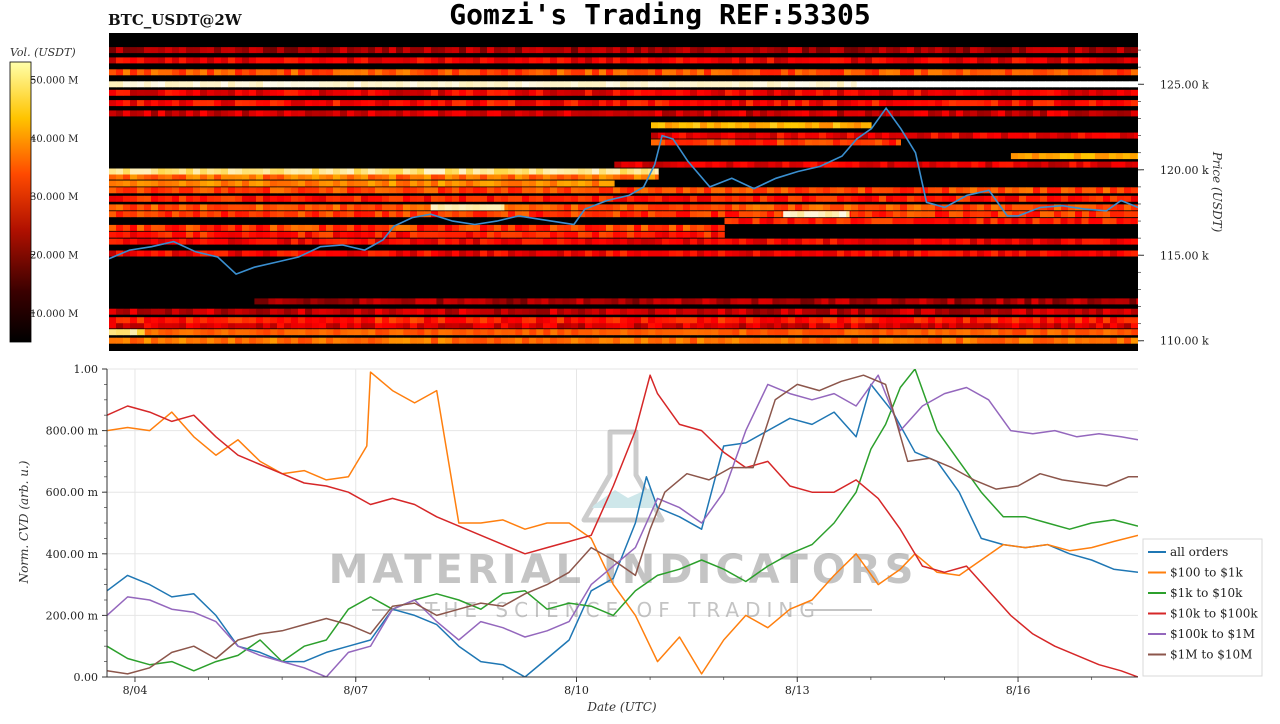 The width and height of the screenshot is (1280, 724). Describe the element at coordinates (355, 690) in the screenshot. I see `cvd-x-tick-label: 8/07` at that location.